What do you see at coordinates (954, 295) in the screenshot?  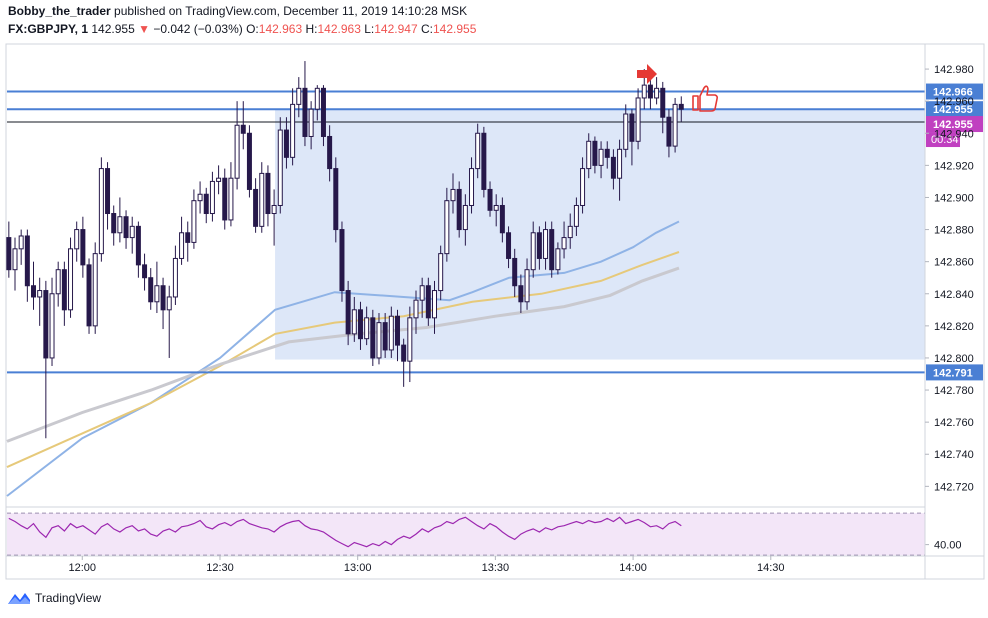 I see `y-tick-label: 142.840` at bounding box center [954, 295].